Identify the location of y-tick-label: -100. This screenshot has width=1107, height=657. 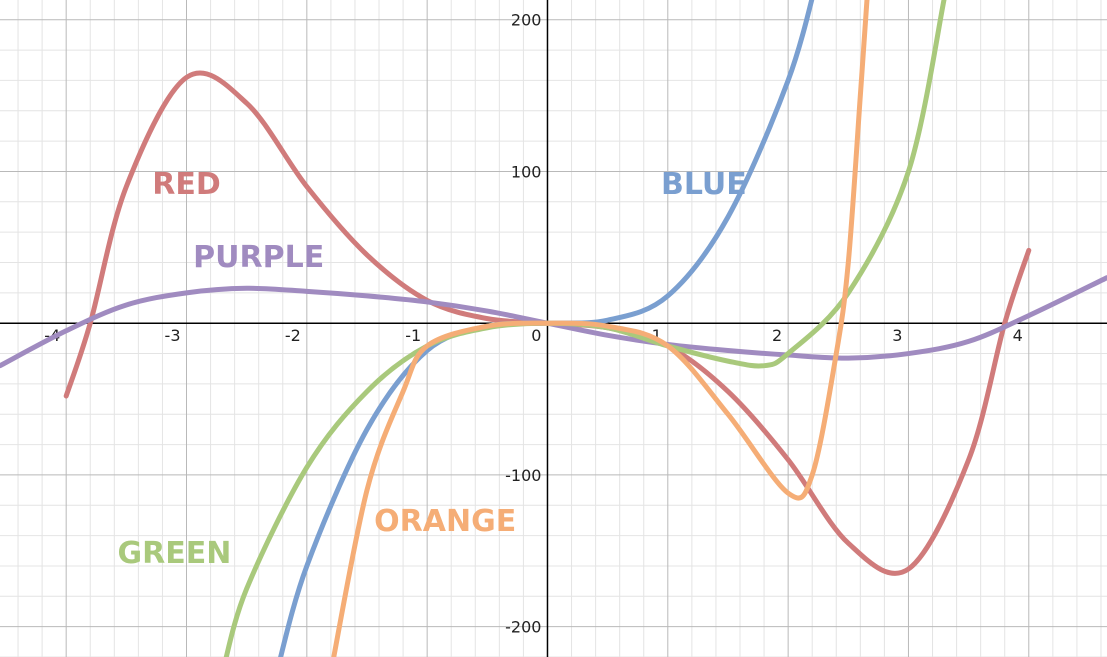
(523, 475).